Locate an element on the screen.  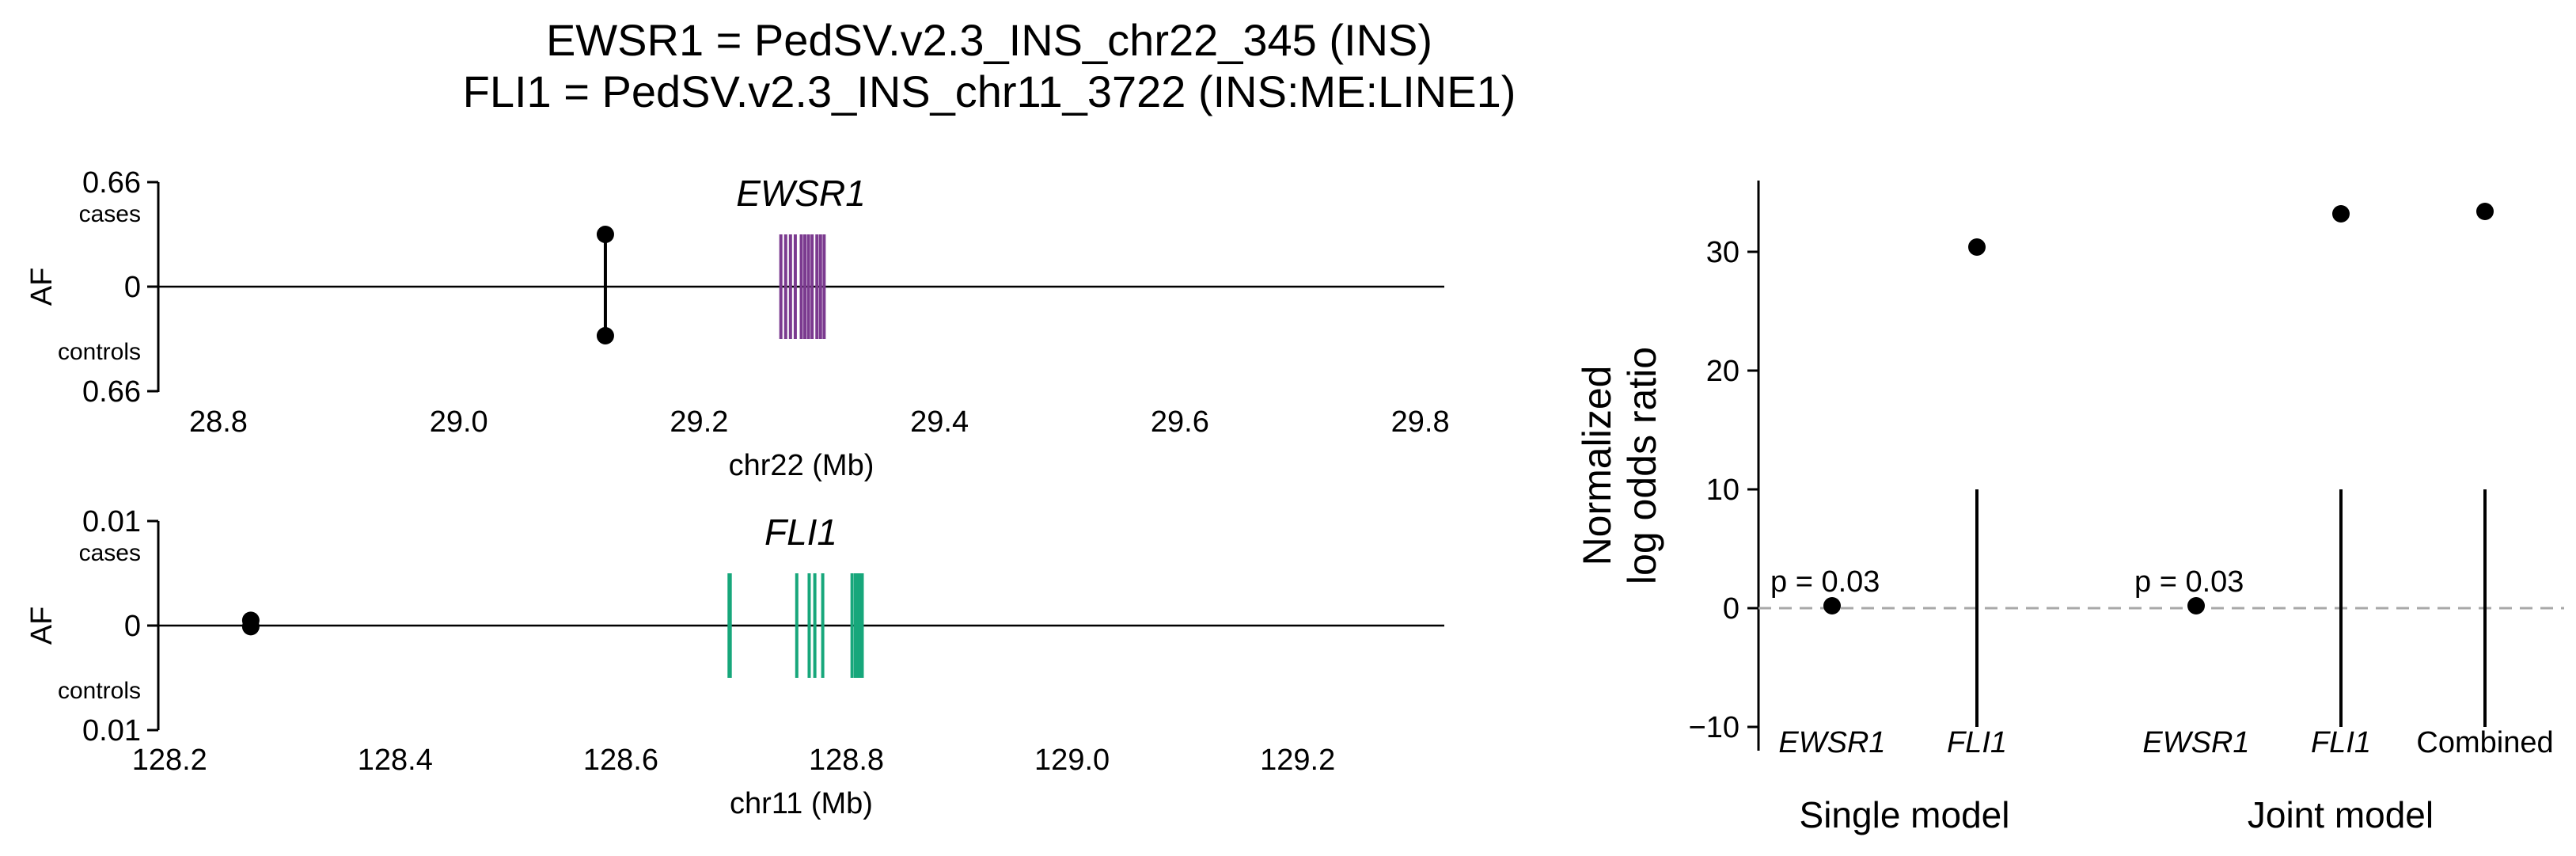
x-tick-label: 29.4 is located at coordinates (939, 422).